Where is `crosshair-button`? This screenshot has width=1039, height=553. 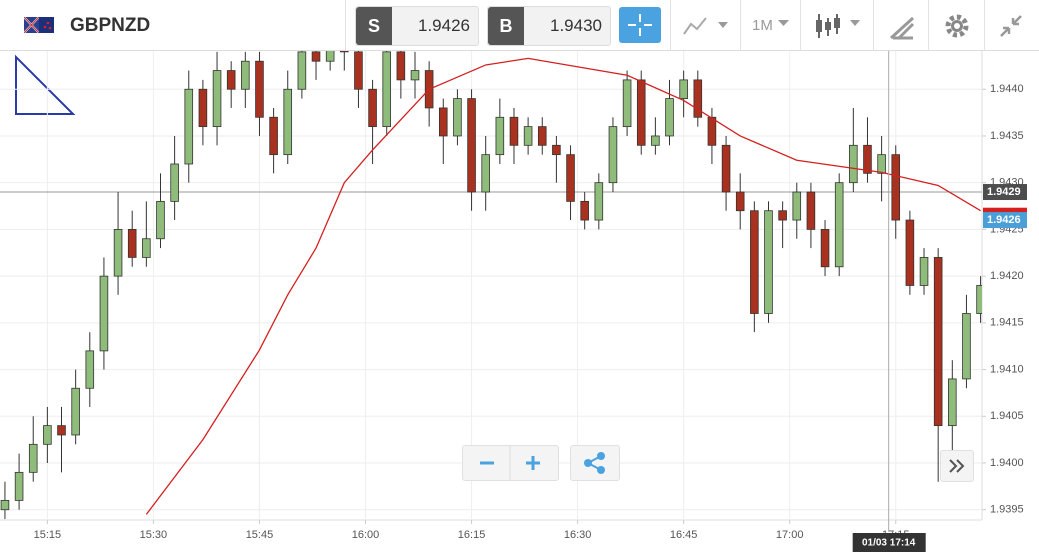 crosshair-button is located at coordinates (640, 25).